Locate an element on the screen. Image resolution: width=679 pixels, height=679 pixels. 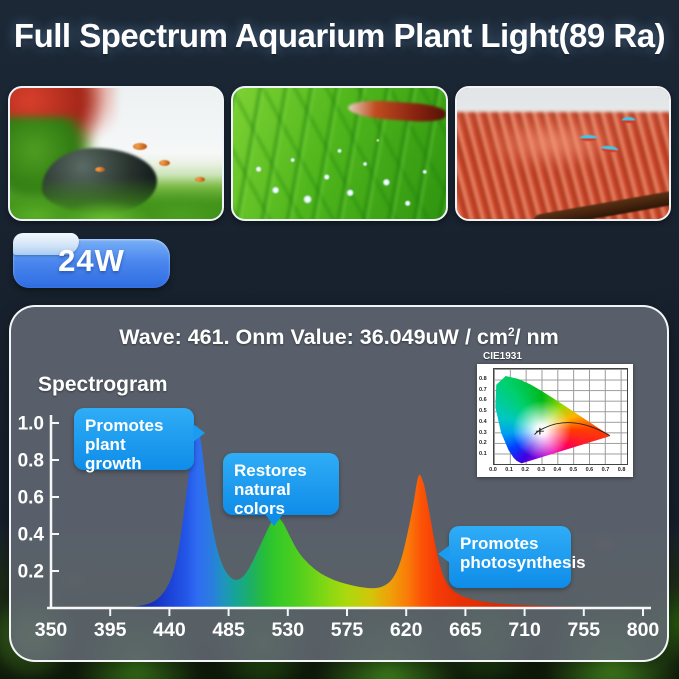
callout-promotes-photosynthesis: Promotes photosynthesis is located at coordinates (512, 557).